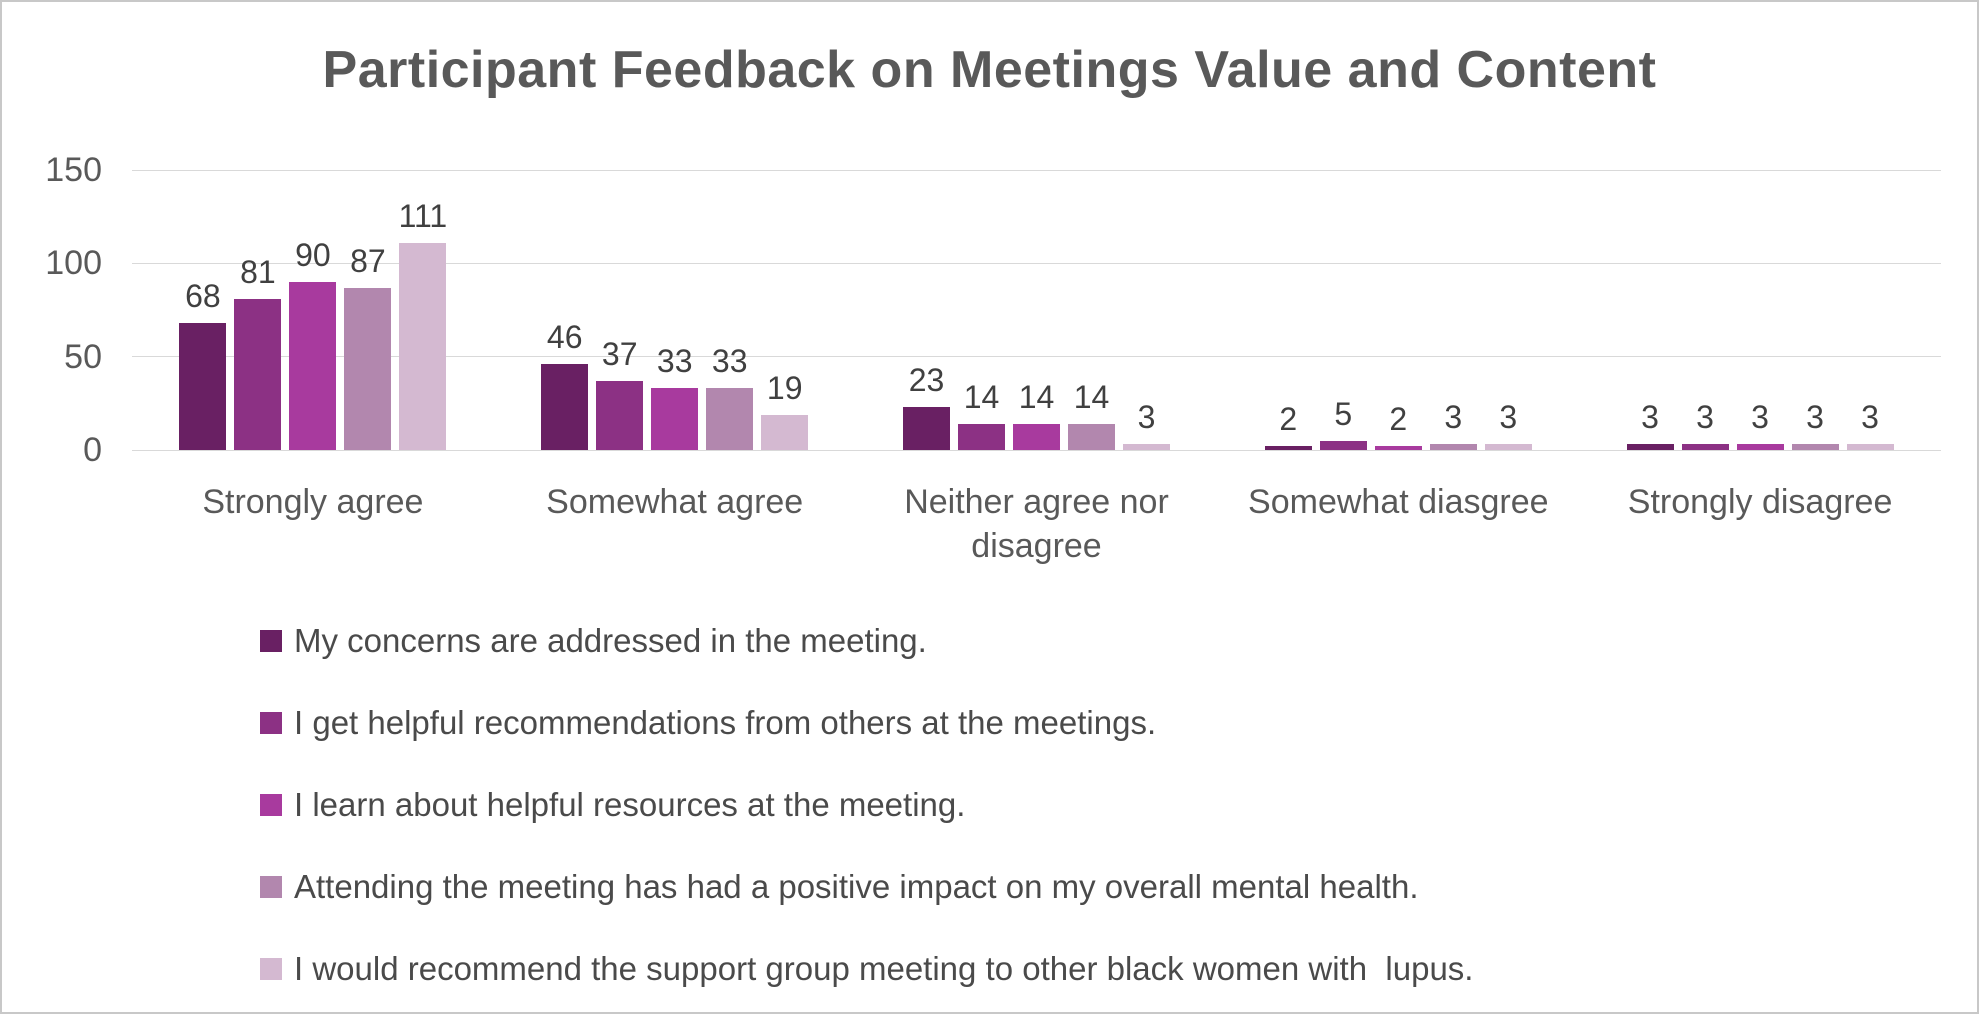  Describe the element at coordinates (675, 310) in the screenshot. I see `bar-group: 46 37 33 33 19` at that location.